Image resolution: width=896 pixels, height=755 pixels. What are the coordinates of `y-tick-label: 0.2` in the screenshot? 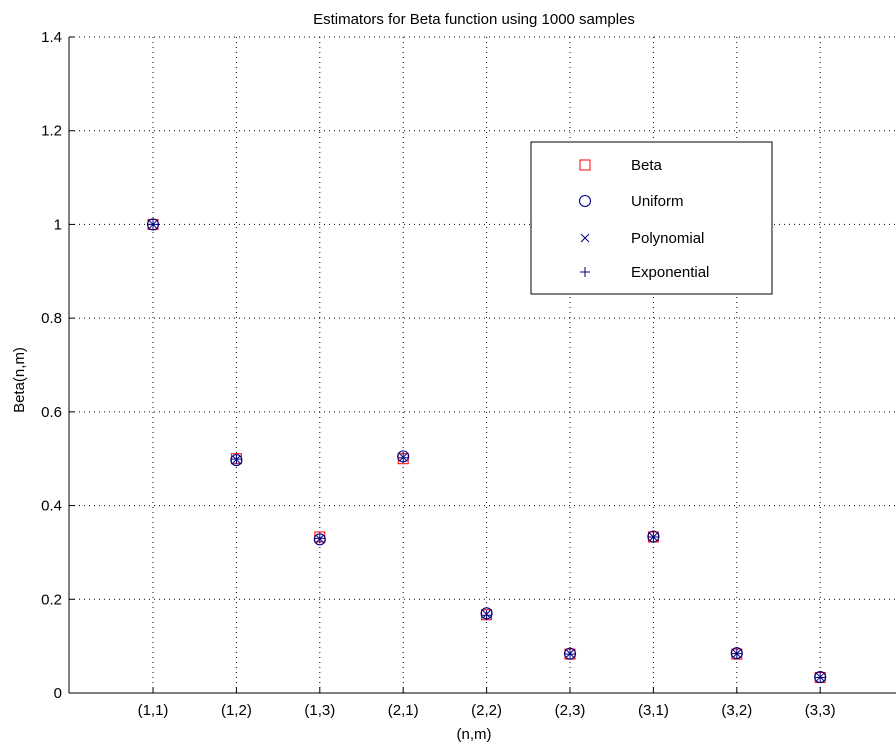 It's located at (51, 599).